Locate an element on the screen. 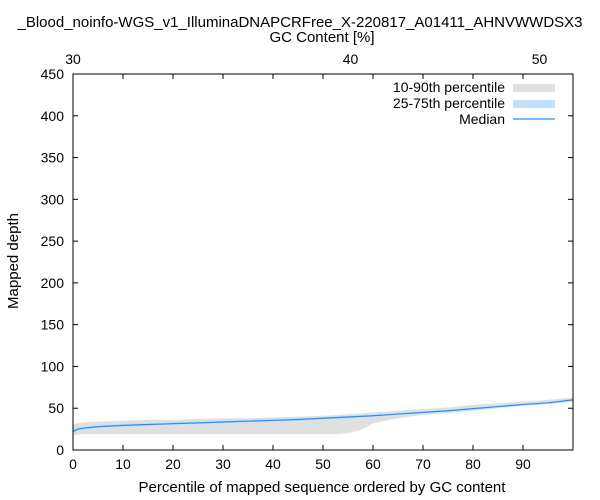  top-axis-label: GC Content [%] is located at coordinates (321, 37).